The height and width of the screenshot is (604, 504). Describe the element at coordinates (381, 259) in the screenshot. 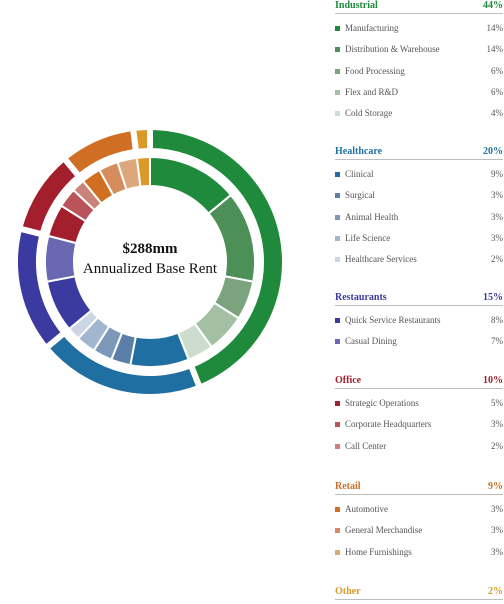

I see `legend-item-label: Healthcare Services` at that location.